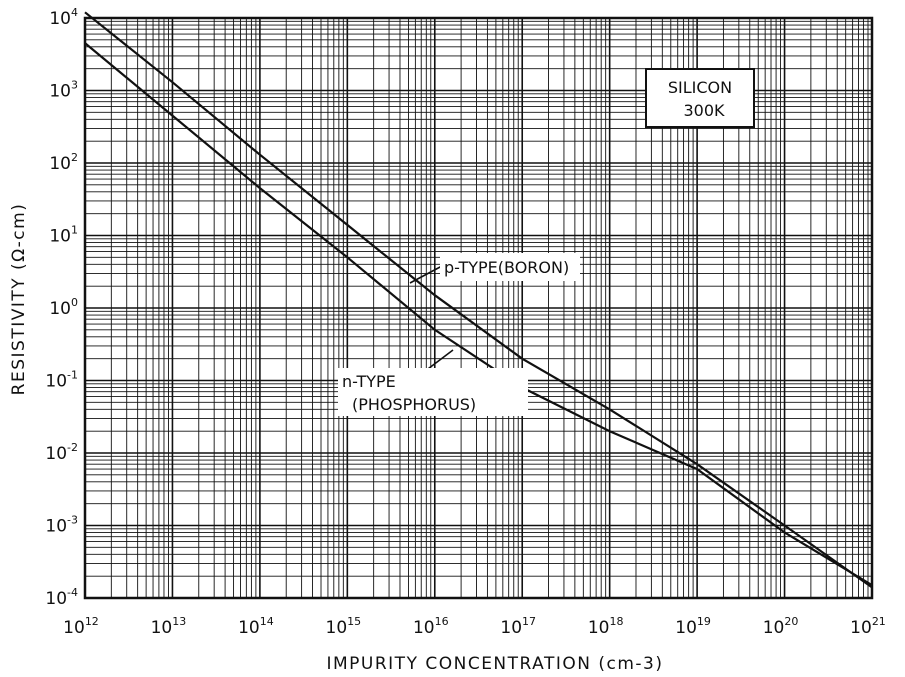 The height and width of the screenshot is (677, 905). Describe the element at coordinates (518, 626) in the screenshot. I see `x-tick-label: 1017` at that location.